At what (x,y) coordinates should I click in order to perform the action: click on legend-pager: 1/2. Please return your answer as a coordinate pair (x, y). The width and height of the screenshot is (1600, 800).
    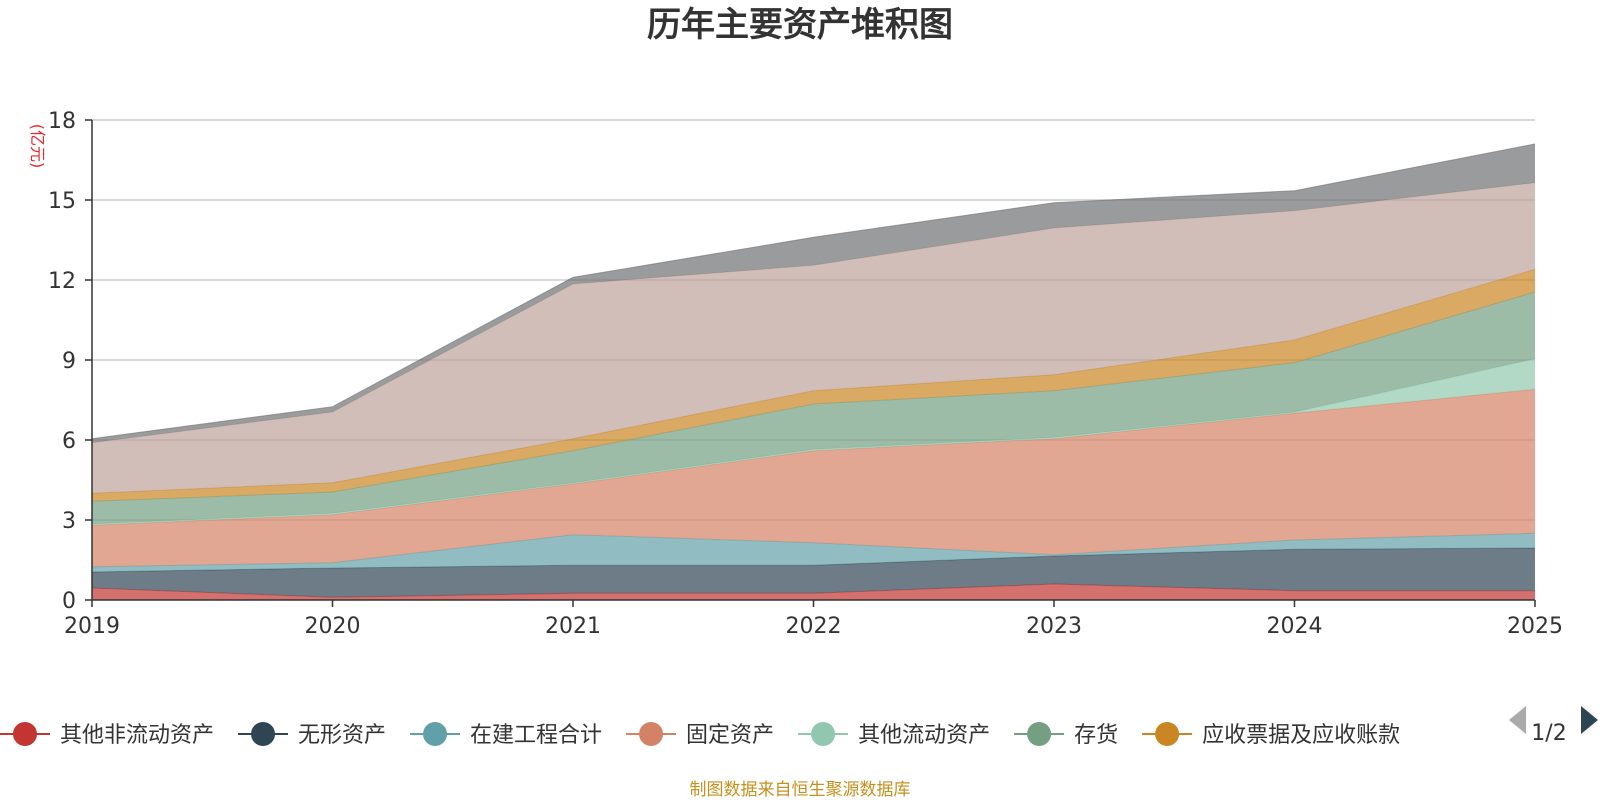
    Looking at the image, I should click on (1553, 726).